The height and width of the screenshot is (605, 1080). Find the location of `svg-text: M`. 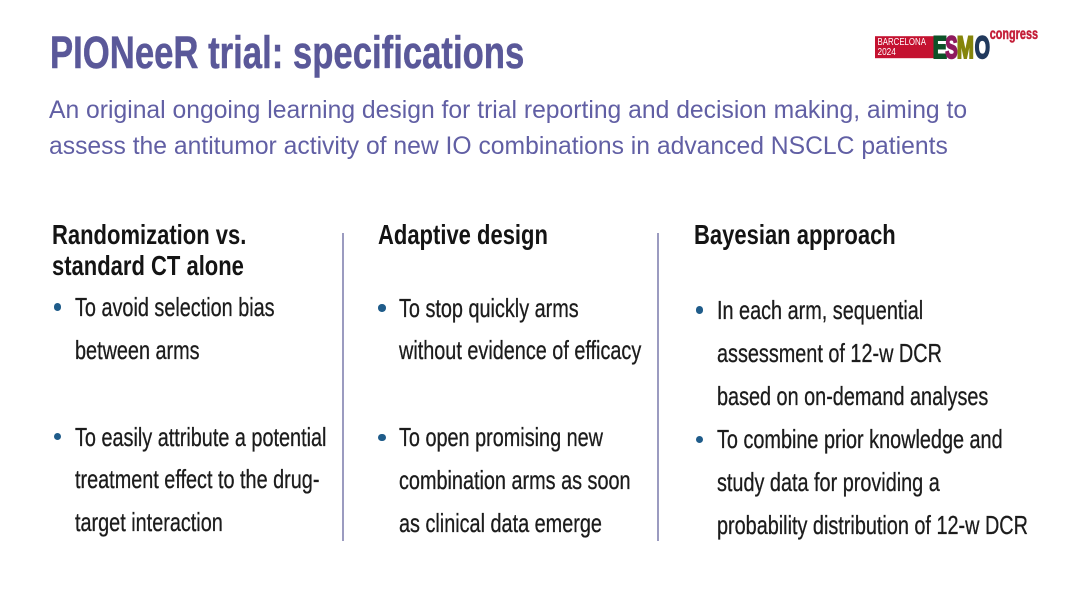

svg-text: M is located at coordinates (965, 47).